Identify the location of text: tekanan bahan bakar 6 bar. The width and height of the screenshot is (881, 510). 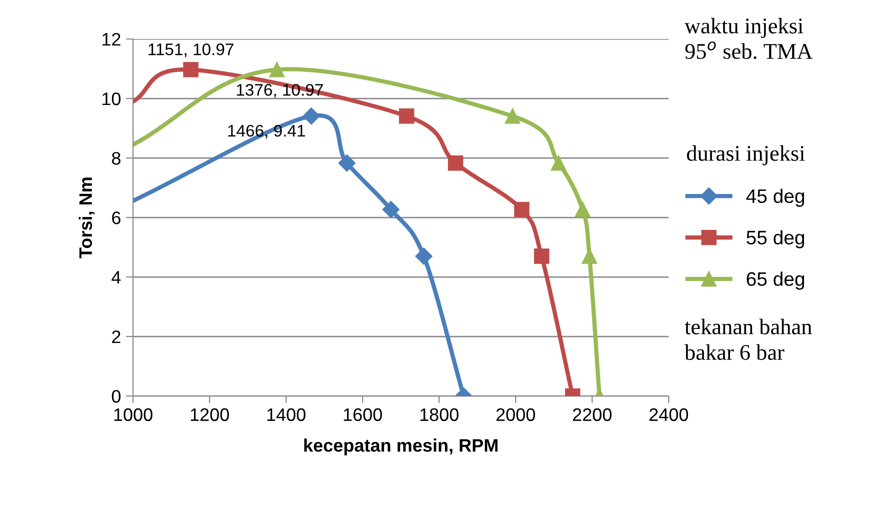
(748, 339).